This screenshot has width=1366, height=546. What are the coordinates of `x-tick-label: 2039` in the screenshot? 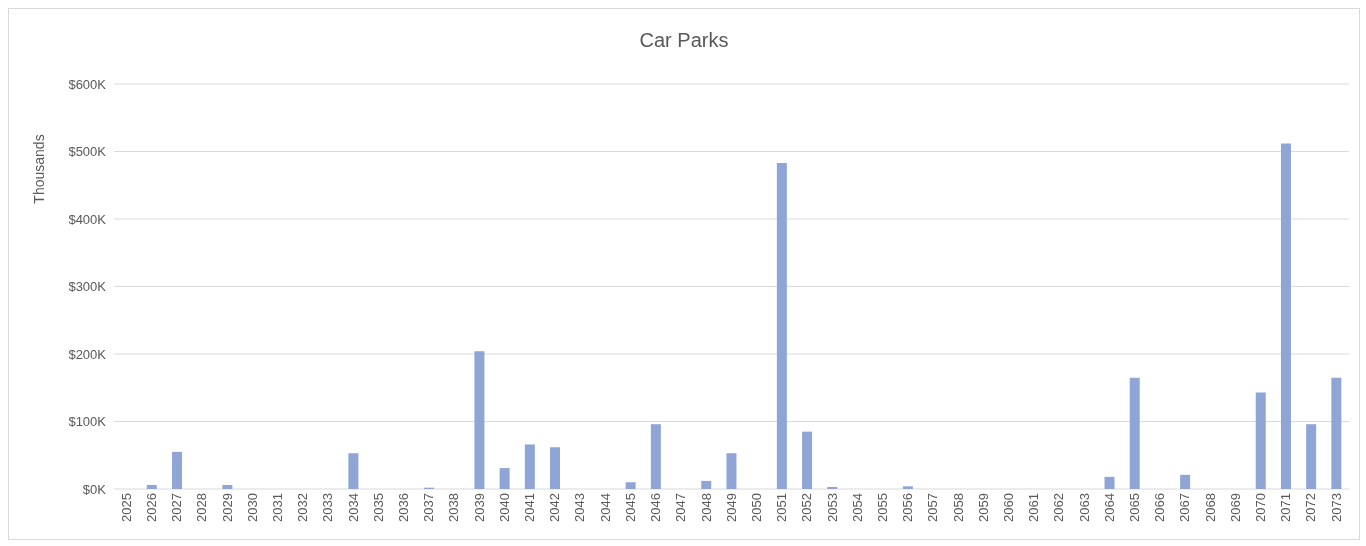 It's located at (479, 507).